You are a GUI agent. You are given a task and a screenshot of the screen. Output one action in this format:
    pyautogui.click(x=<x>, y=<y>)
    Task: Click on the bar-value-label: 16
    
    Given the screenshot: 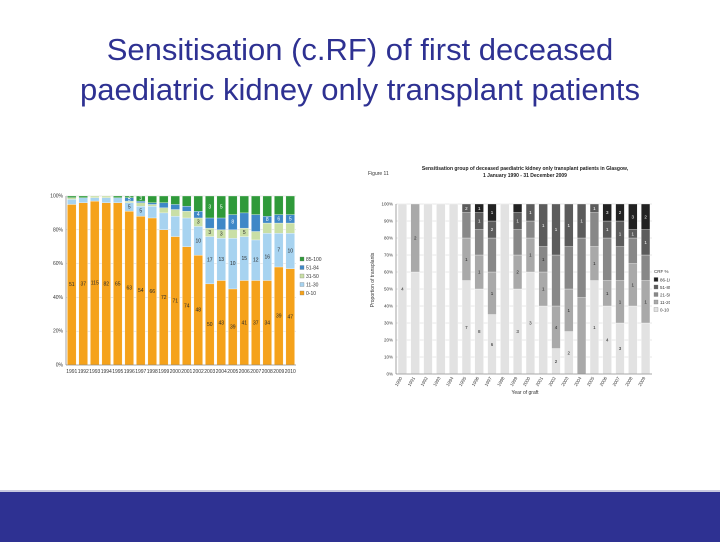 What is the action you would take?
    pyautogui.click(x=267, y=257)
    